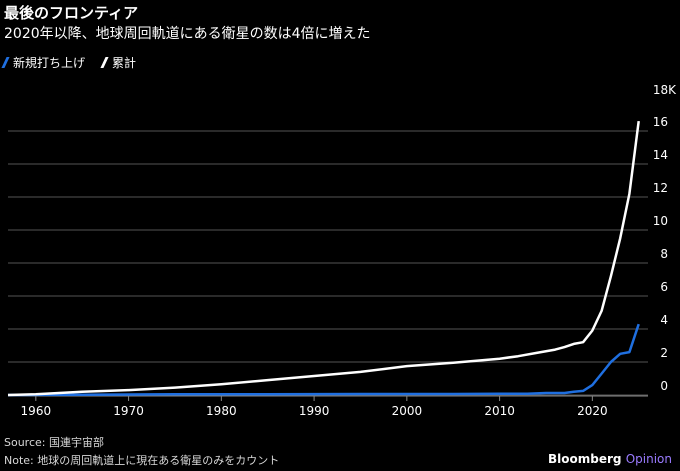 This screenshot has height=471, width=680. What do you see at coordinates (664, 254) in the screenshot?
I see `y-tick-label: 8` at bounding box center [664, 254].